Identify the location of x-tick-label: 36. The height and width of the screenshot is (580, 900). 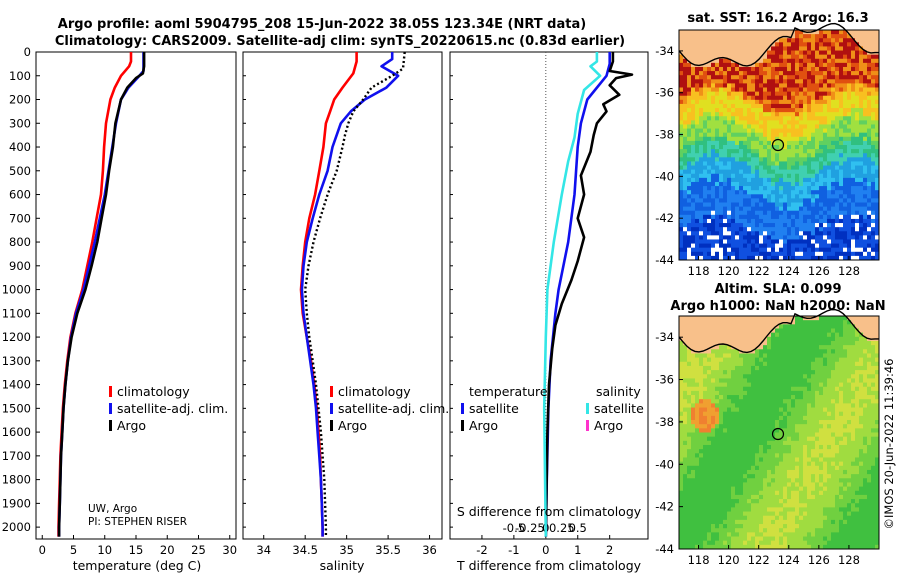
(429, 550).